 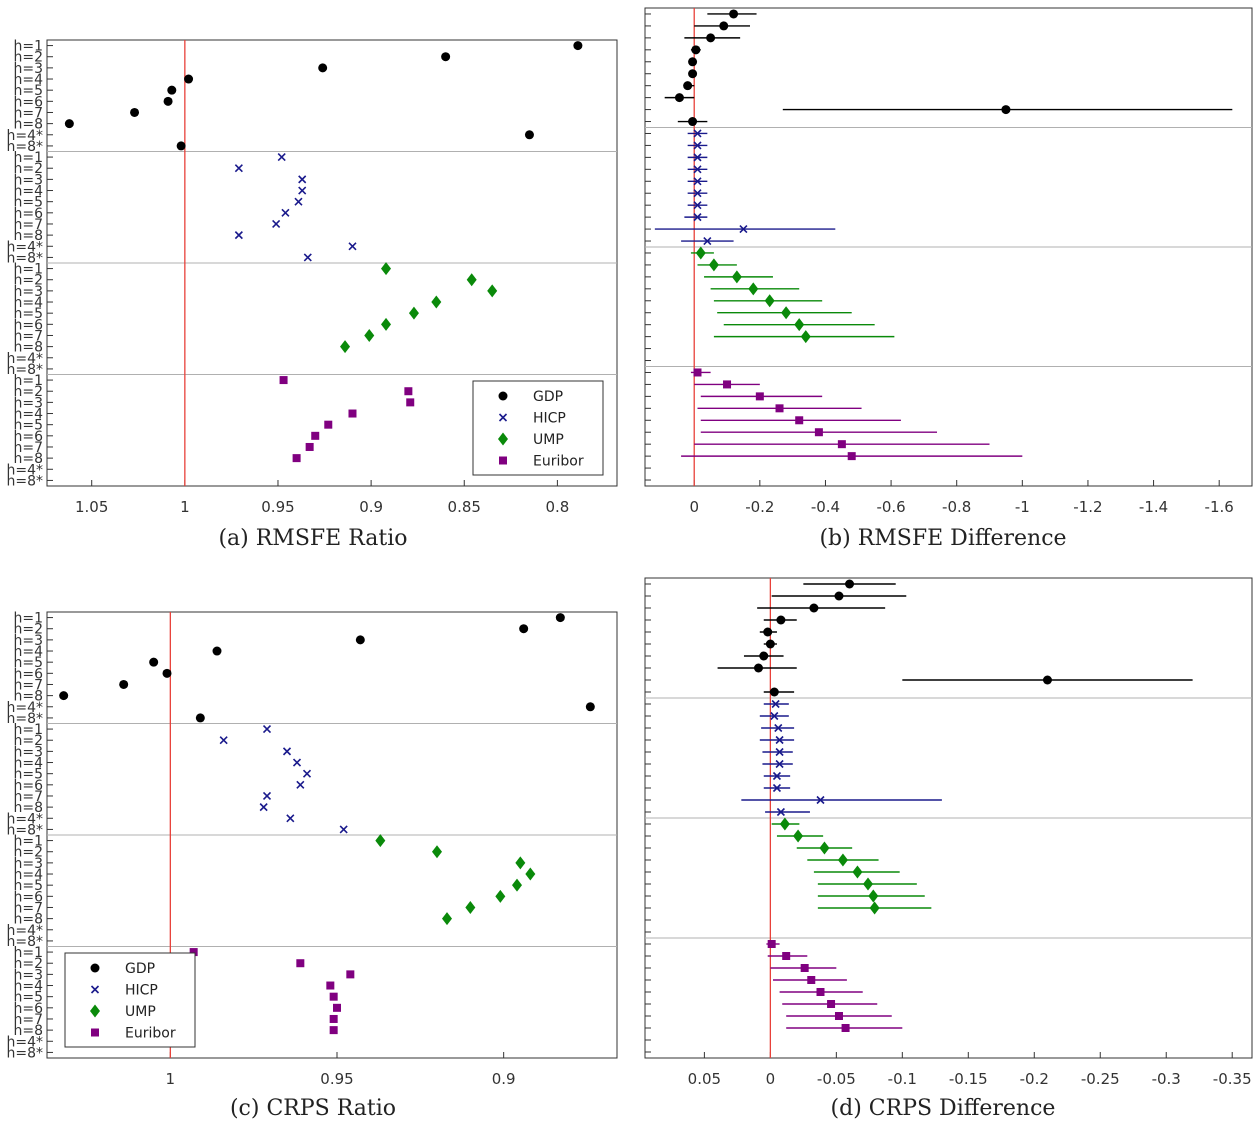 I want to click on x-tick-label: -1, so click(x=1022, y=507).